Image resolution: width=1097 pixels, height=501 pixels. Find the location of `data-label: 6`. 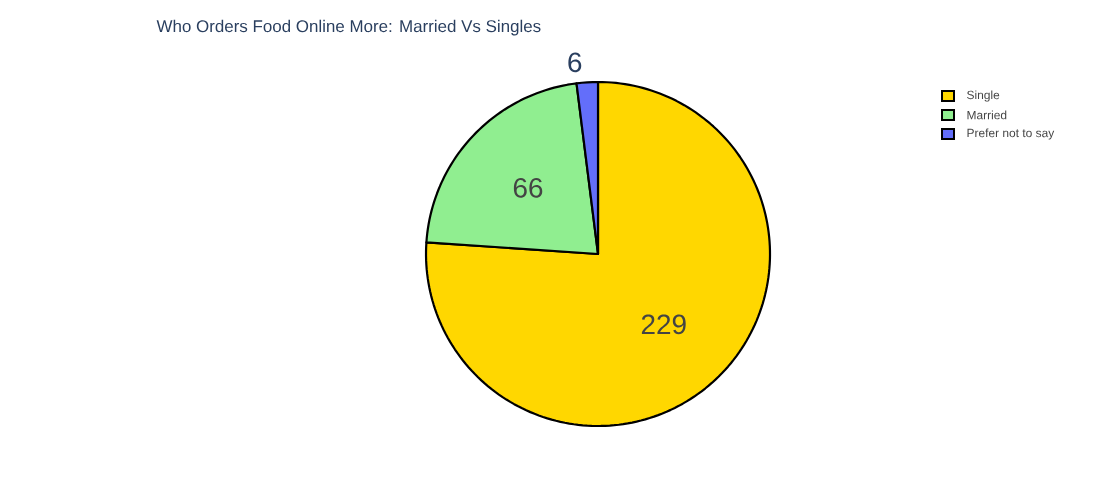

data-label: 6 is located at coordinates (575, 62).